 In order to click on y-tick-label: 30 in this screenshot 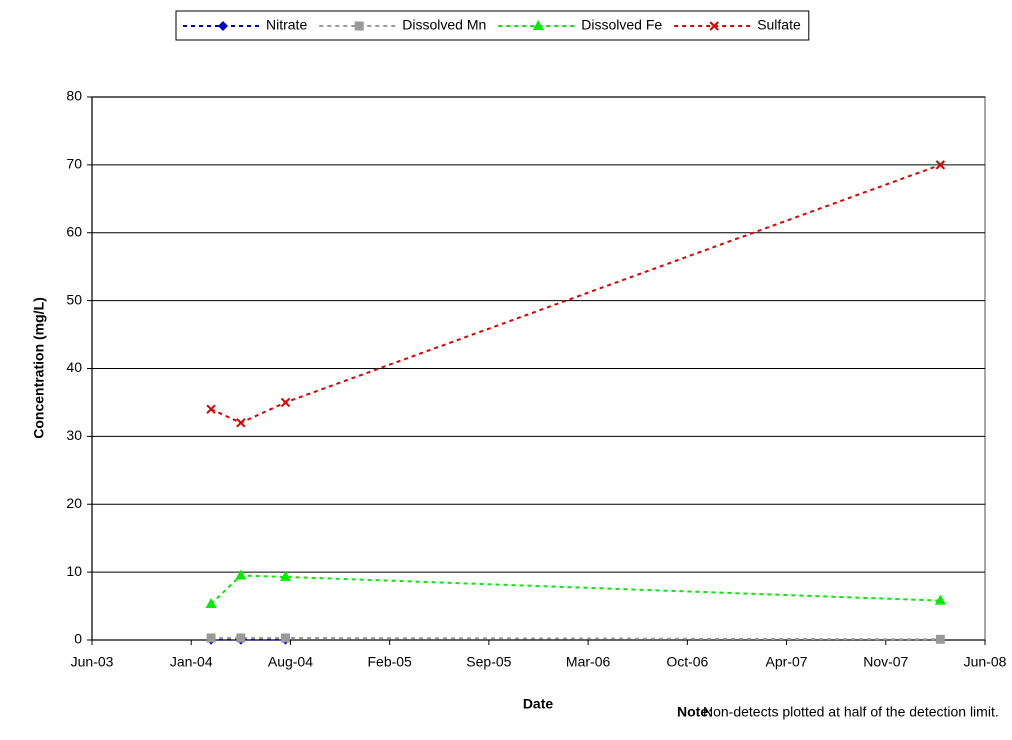, I will do `click(74, 435)`.